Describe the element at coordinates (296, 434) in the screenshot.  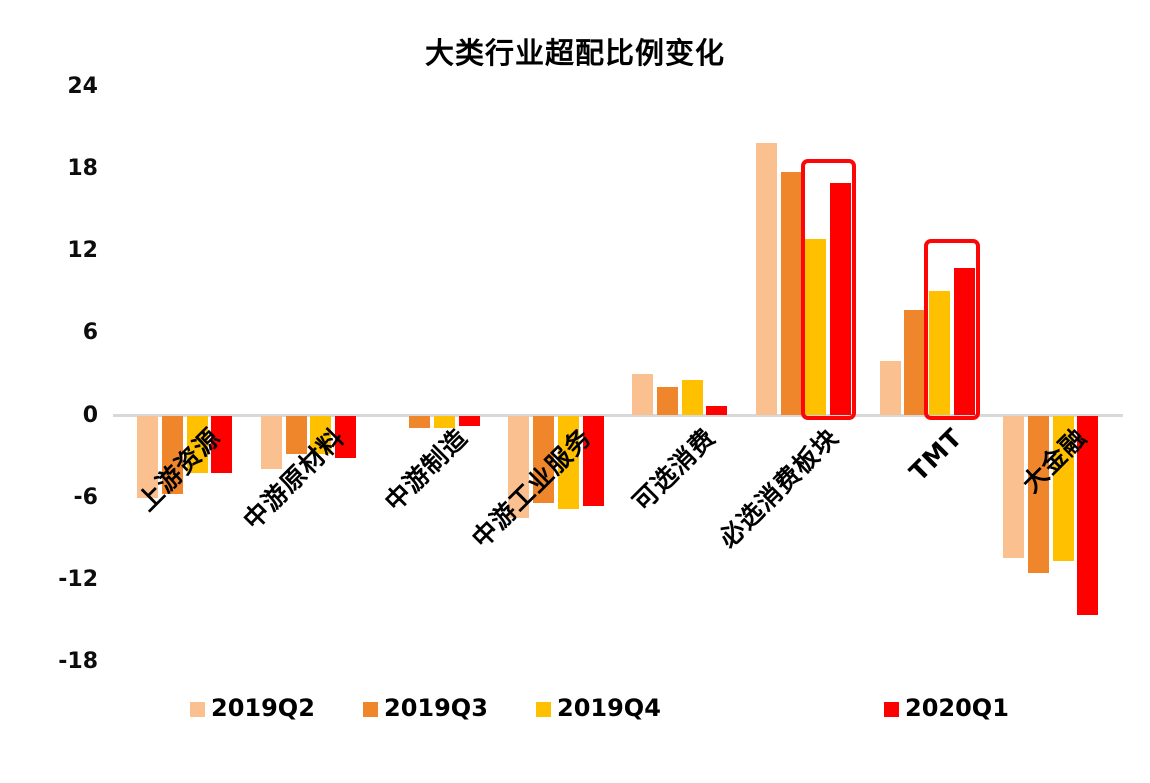
I see `bar-2019Q3-中游原材料` at that location.